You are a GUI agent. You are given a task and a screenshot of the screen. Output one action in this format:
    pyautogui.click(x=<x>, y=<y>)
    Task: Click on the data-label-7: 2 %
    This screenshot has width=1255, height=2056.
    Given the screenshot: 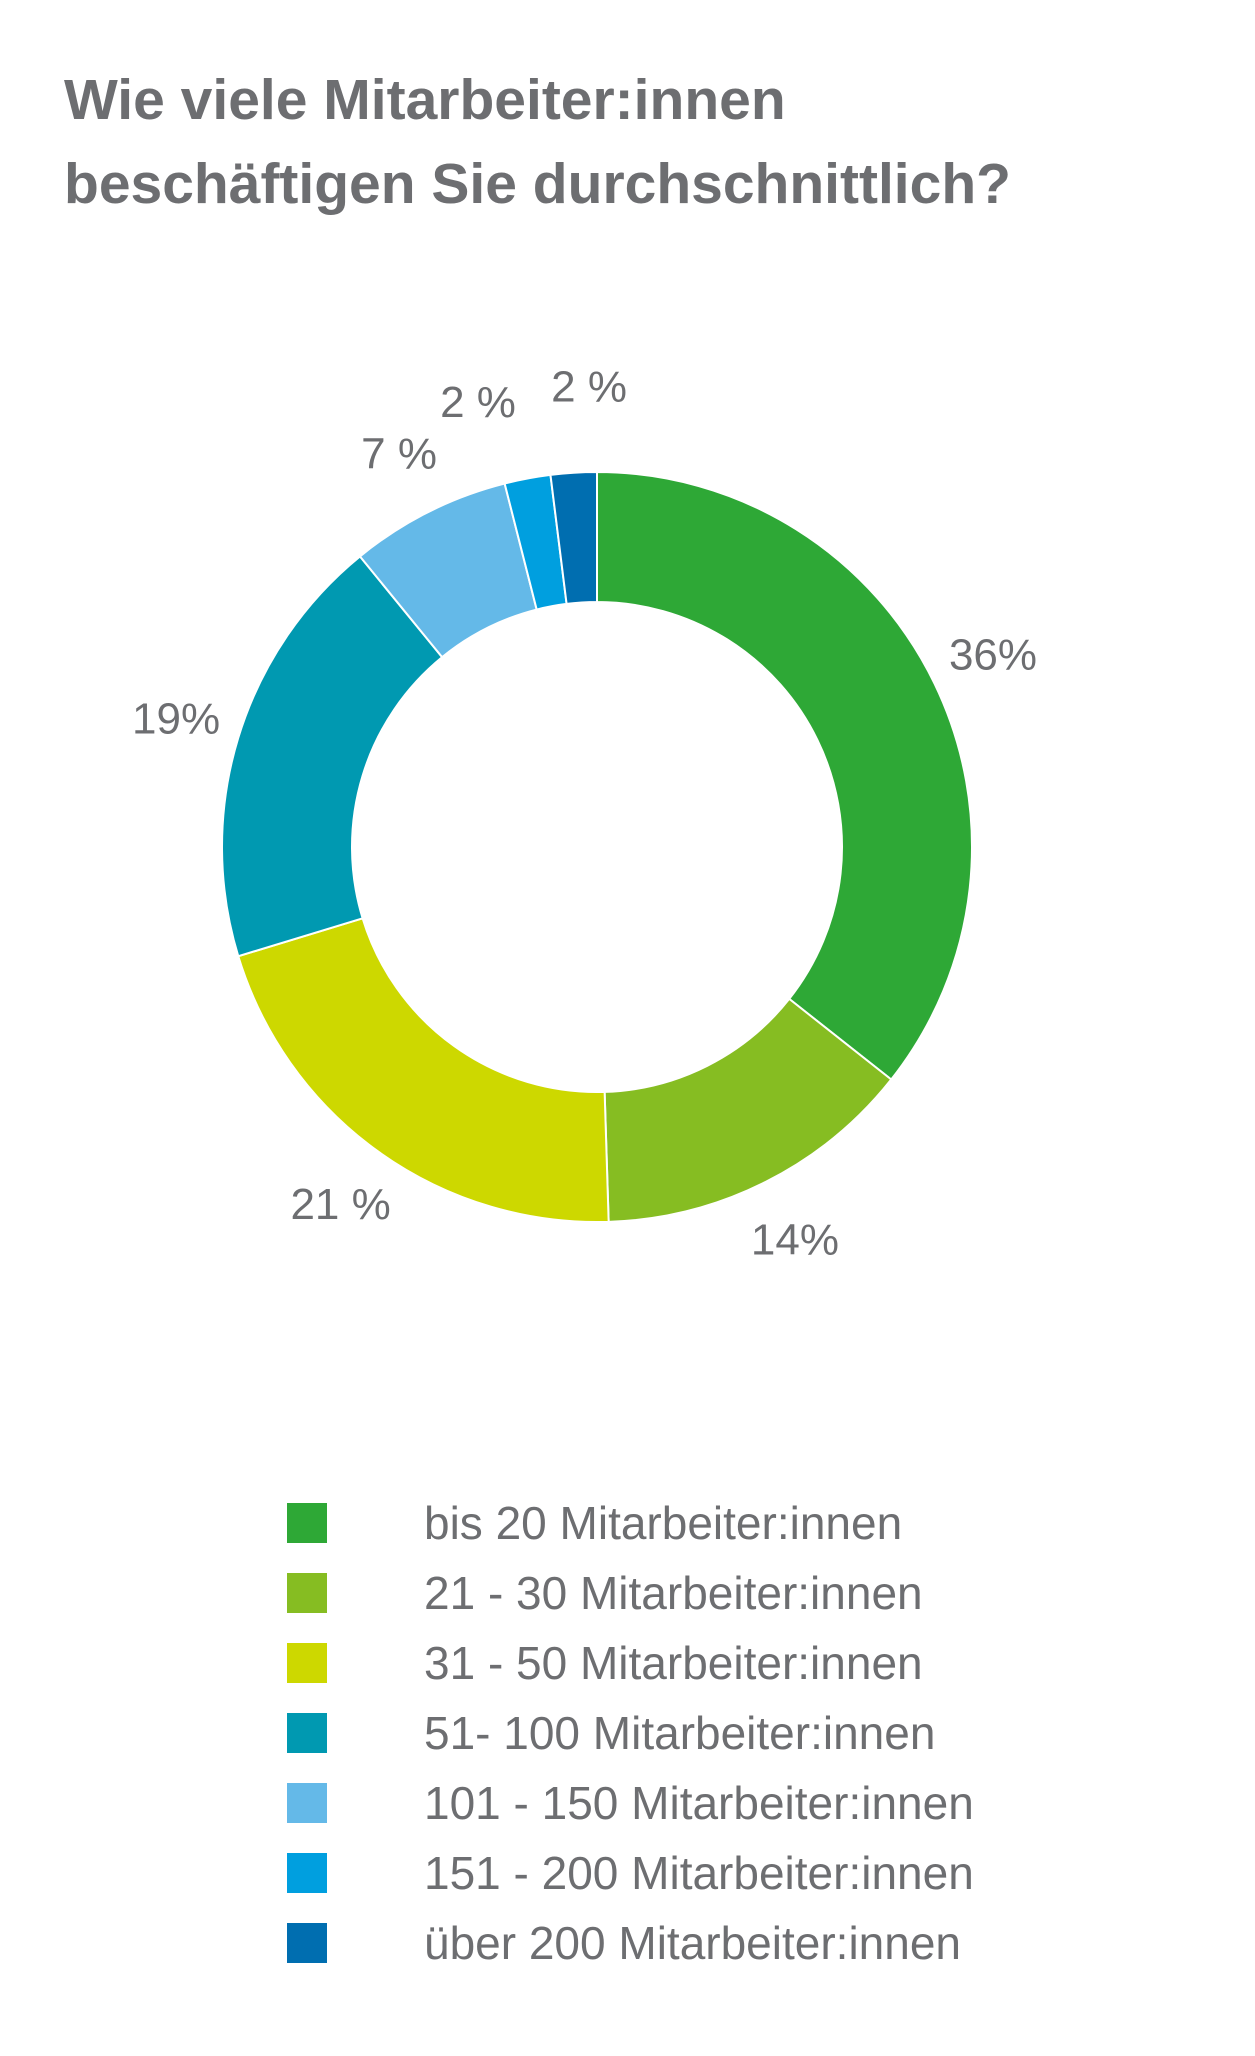 What is the action you would take?
    pyautogui.click(x=589, y=387)
    